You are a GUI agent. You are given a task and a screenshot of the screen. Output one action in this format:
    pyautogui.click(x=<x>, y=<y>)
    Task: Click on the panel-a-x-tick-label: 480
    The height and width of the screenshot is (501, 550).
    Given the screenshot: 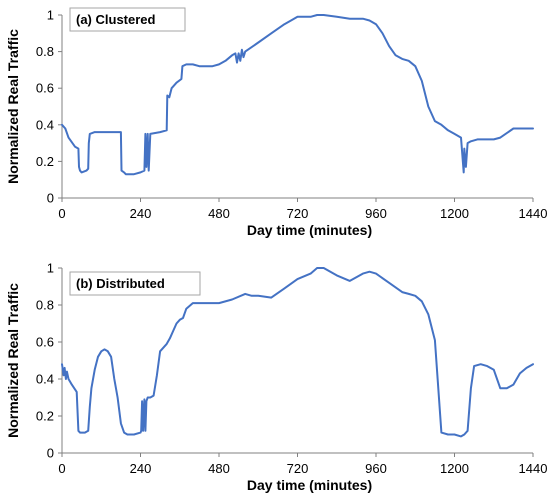 What is the action you would take?
    pyautogui.click(x=219, y=213)
    